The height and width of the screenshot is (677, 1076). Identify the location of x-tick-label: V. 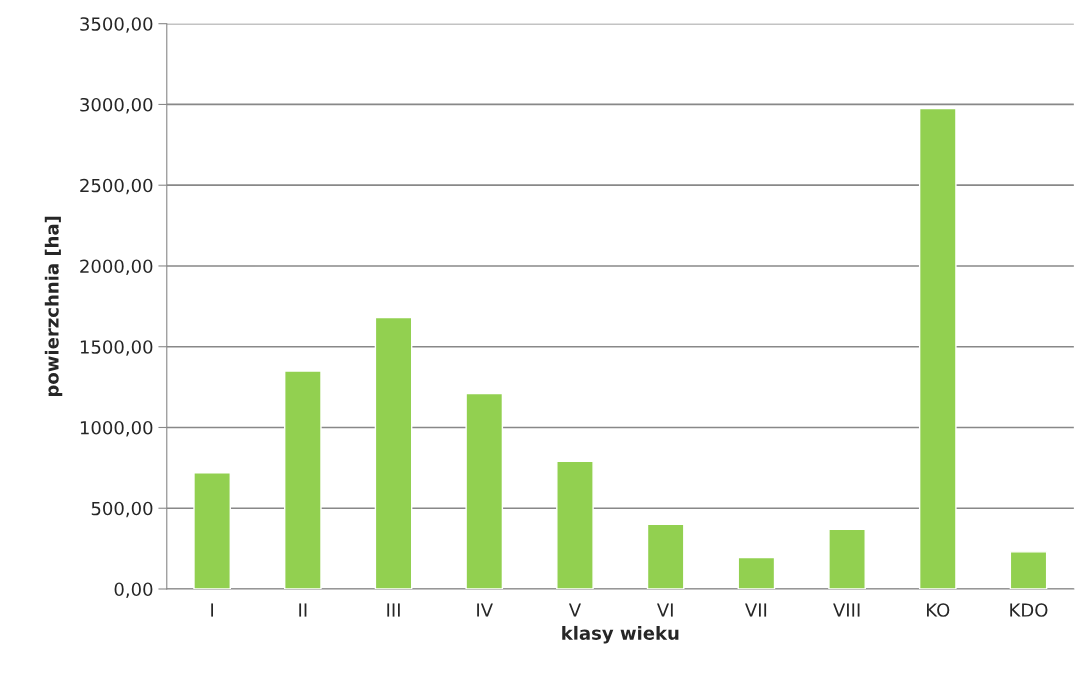
(574, 610).